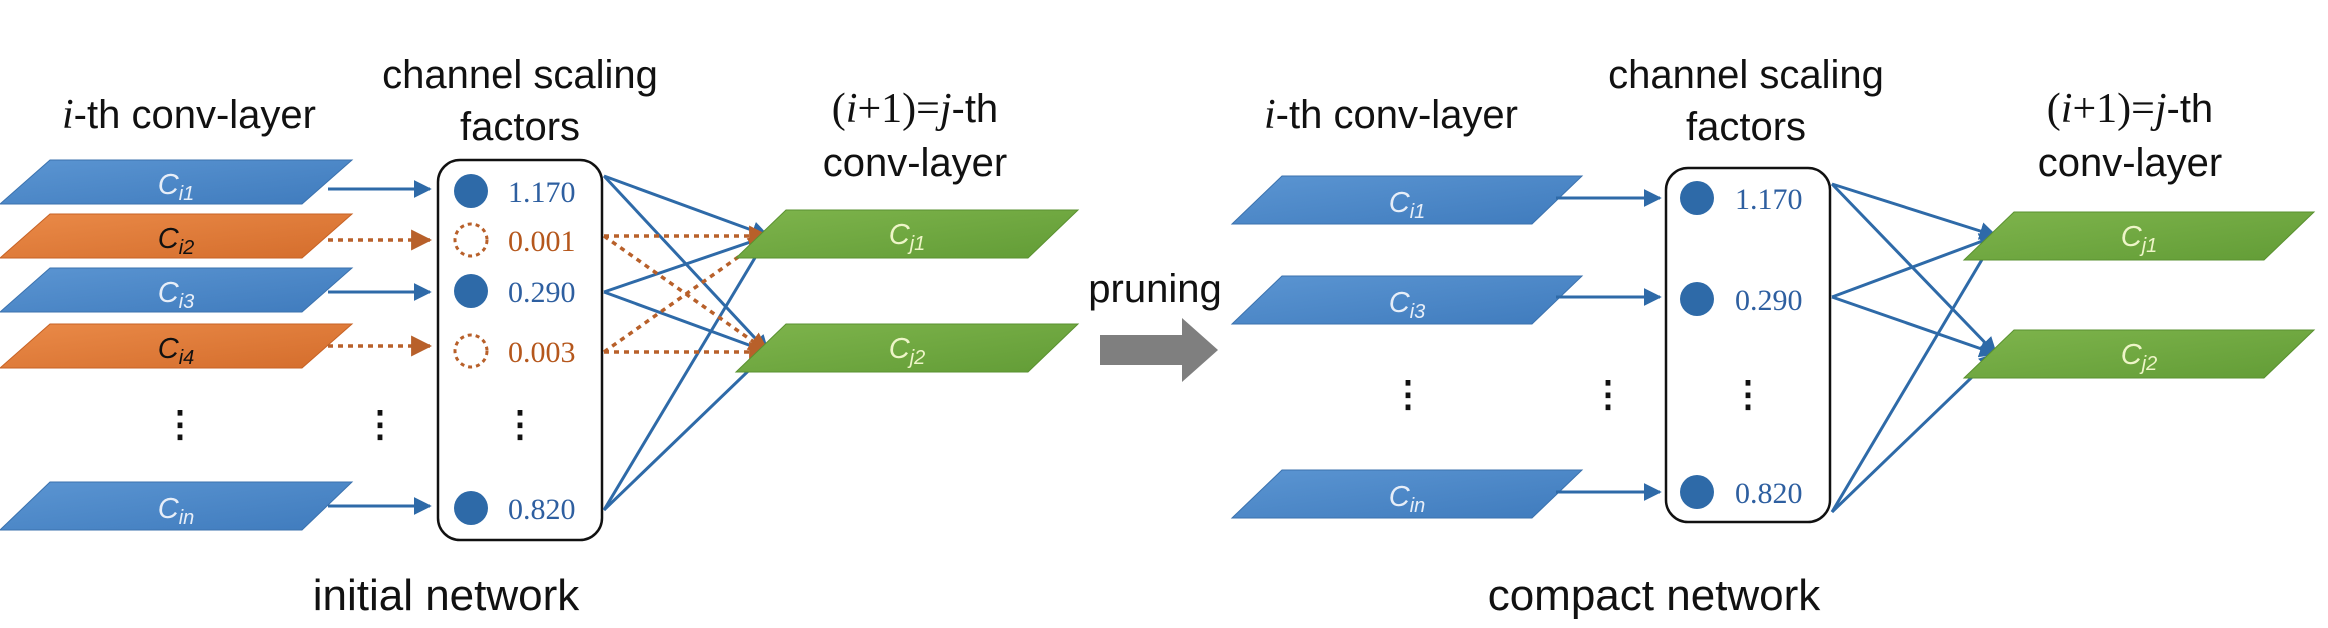  I want to click on scaling-factors-box, so click(1748, 345).